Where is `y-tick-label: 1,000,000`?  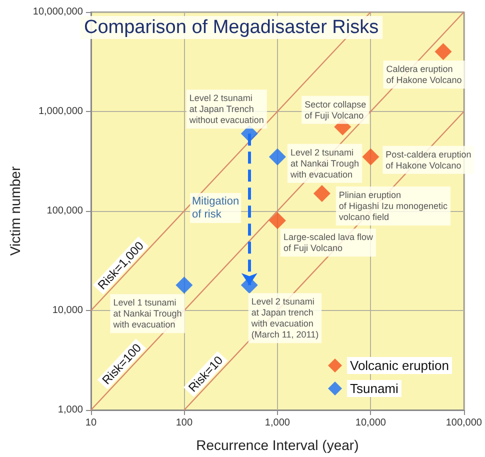
y-tick-label: 1,000,000 is located at coordinates (61, 111).